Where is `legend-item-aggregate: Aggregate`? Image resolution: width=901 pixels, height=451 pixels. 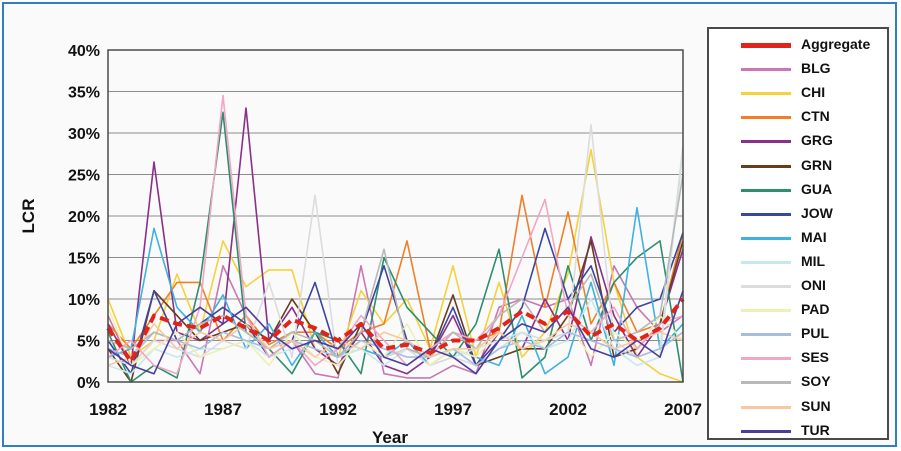
legend-item-aggregate: Aggregate is located at coordinates (799, 45).